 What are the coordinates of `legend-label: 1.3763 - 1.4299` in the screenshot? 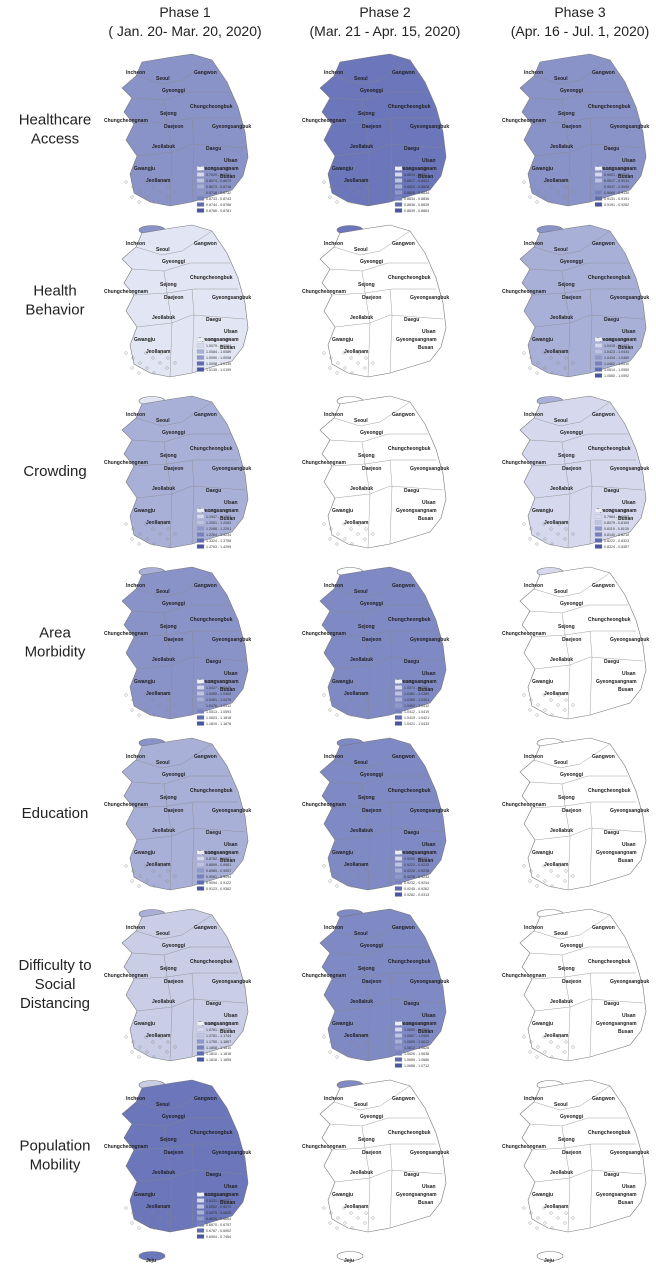 It's located at (218, 547).